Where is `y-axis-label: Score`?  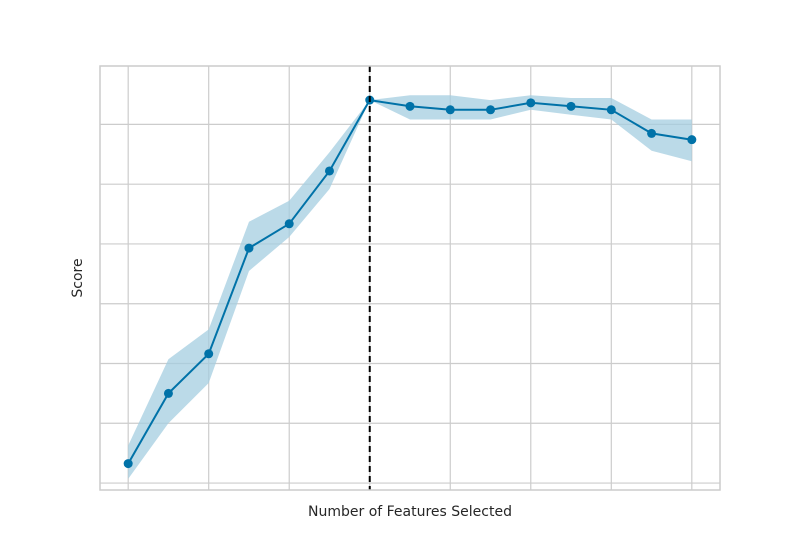 y-axis-label: Score is located at coordinates (78, 277).